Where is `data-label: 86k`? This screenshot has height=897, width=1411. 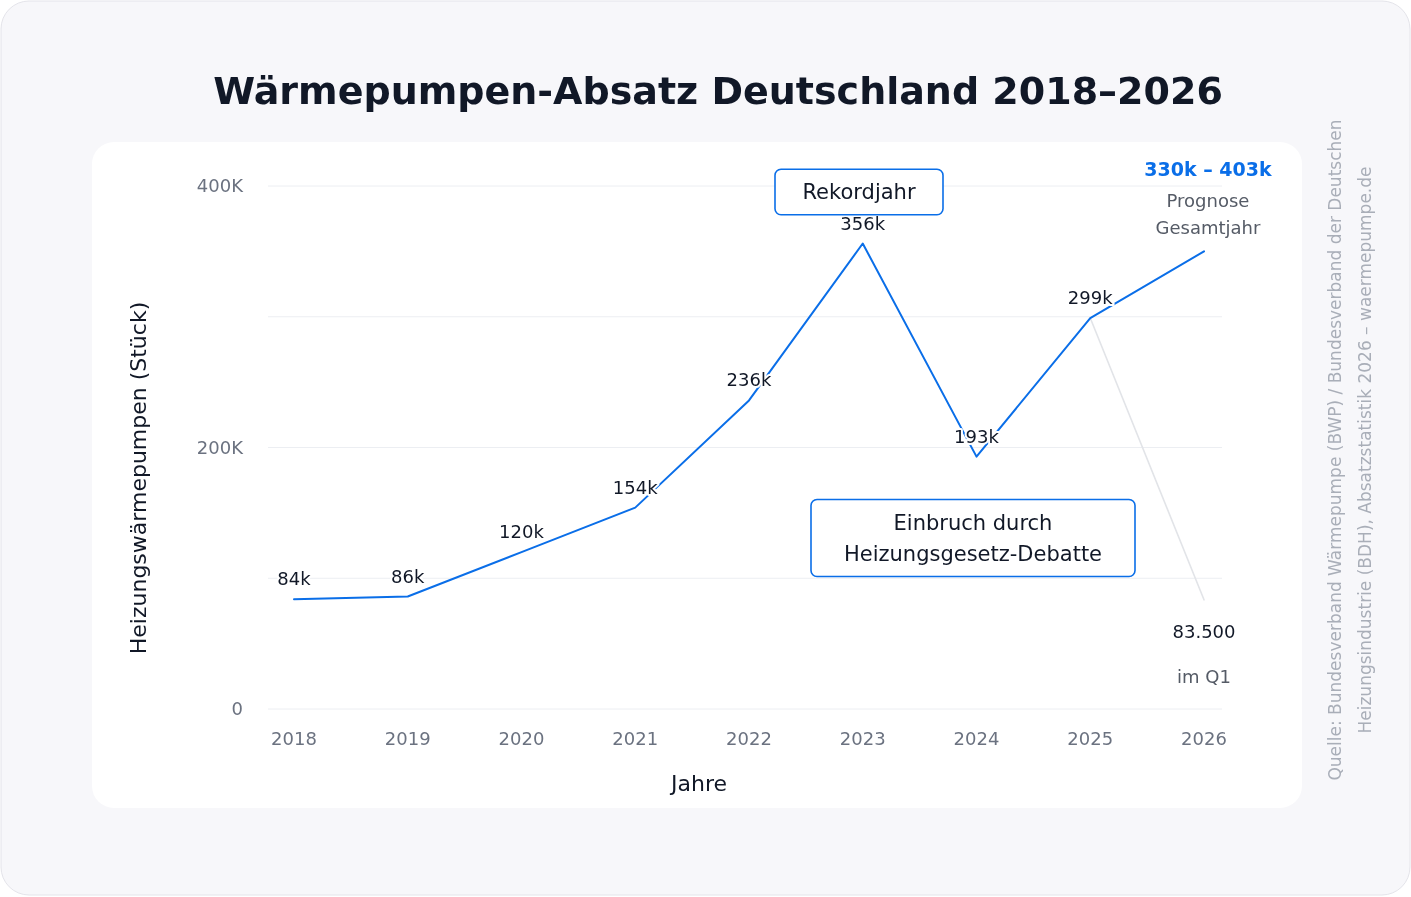 data-label: 86k is located at coordinates (408, 576).